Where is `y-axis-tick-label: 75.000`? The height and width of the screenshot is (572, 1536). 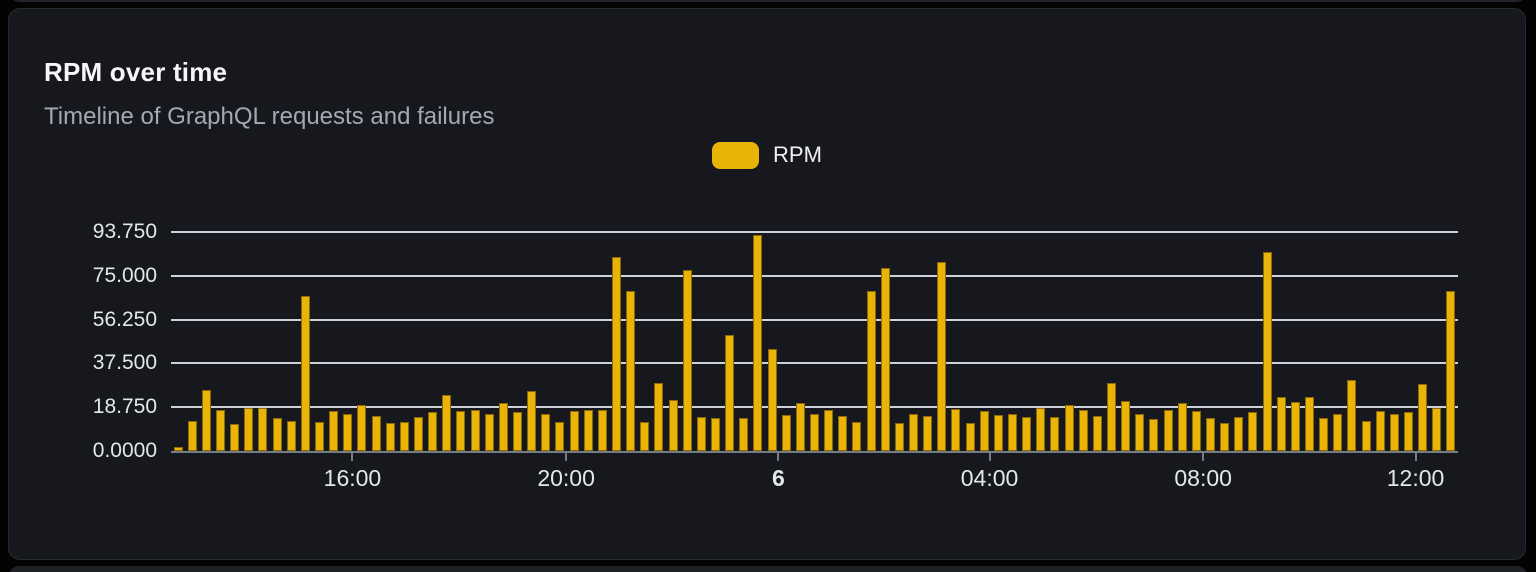 y-axis-tick-label: 75.000 is located at coordinates (124, 275).